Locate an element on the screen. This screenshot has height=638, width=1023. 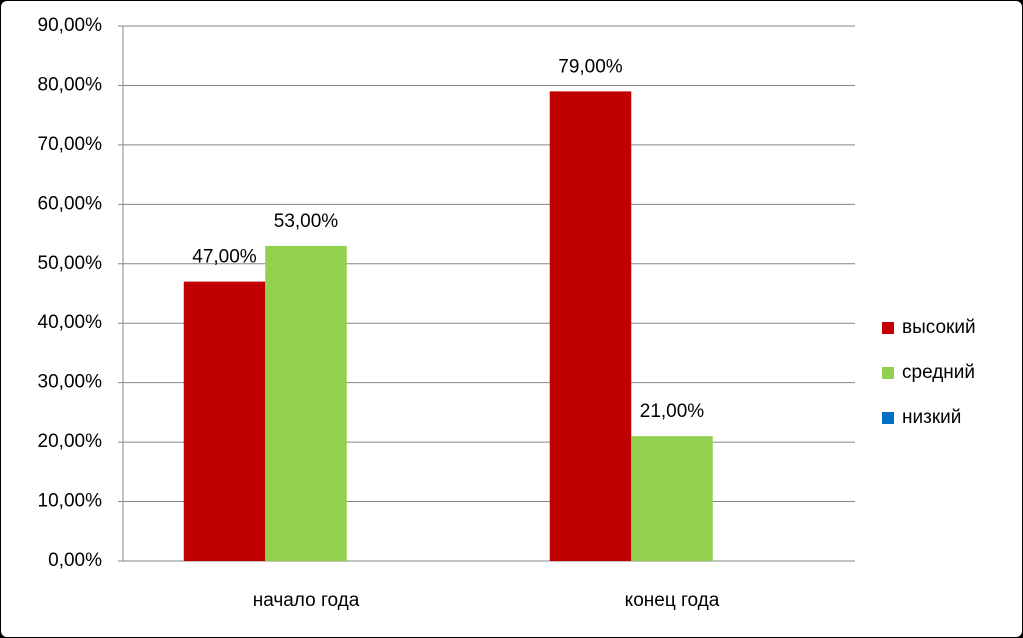
y-tick-label: 30,00% is located at coordinates (70, 382).